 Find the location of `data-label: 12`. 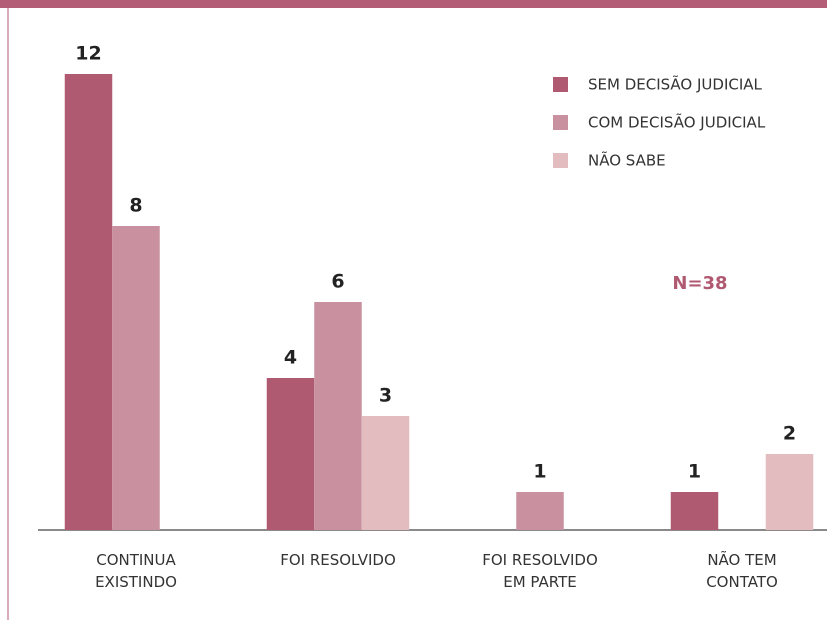

data-label: 12 is located at coordinates (88, 54).